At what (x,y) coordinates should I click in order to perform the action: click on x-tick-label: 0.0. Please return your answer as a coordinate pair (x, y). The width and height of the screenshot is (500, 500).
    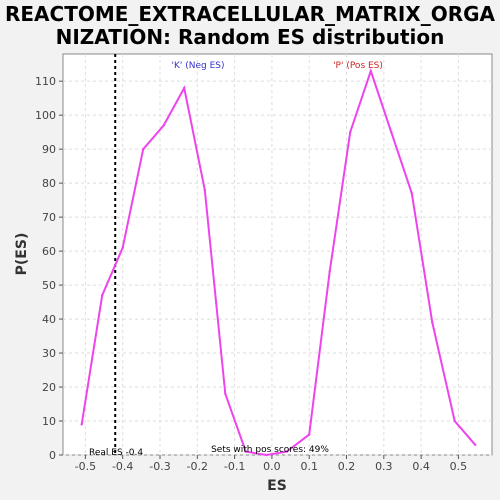
    Looking at the image, I should click on (272, 466).